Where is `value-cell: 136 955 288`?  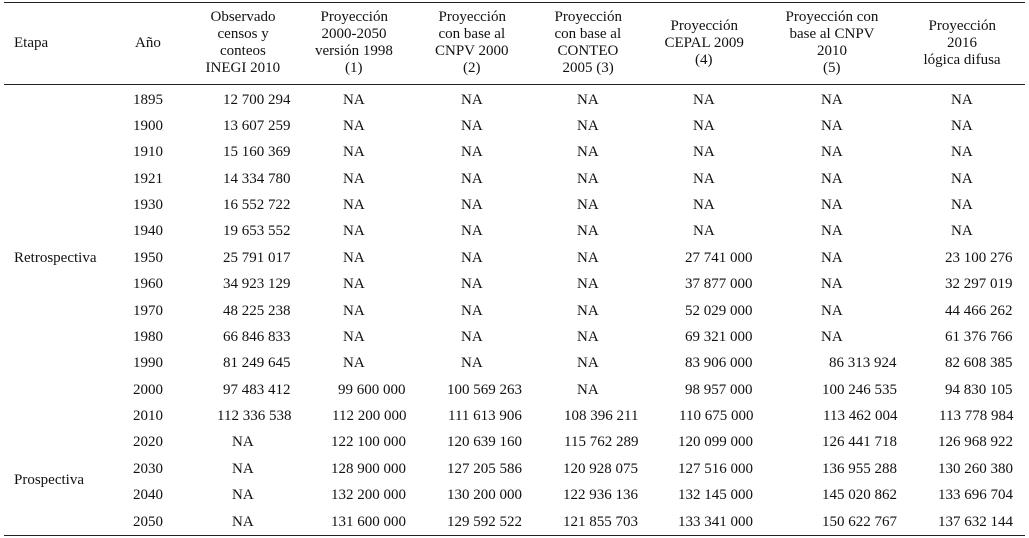 value-cell: 136 955 288 is located at coordinates (859, 468).